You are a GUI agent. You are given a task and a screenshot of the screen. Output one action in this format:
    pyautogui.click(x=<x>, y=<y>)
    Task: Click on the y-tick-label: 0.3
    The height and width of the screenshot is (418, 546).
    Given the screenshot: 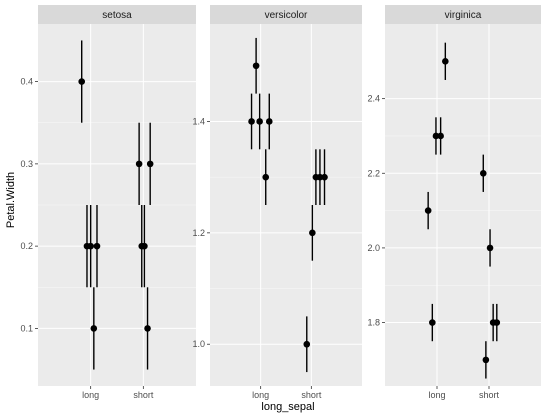 What is the action you would take?
    pyautogui.click(x=26, y=164)
    